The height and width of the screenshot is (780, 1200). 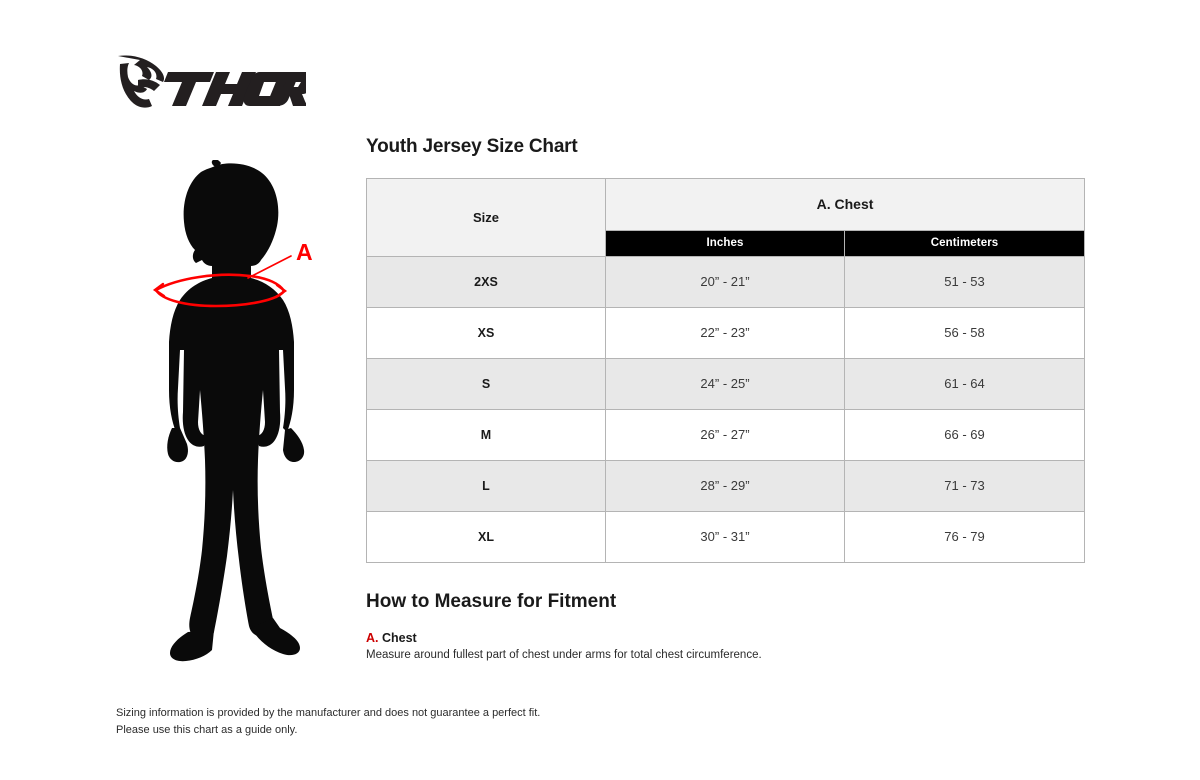 I want to click on thor-helmet-wing-icon, so click(x=212, y=81).